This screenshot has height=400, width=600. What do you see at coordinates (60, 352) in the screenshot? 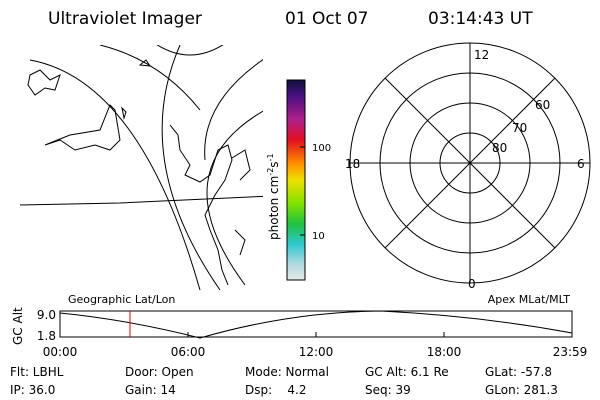
I see `x-tick-label: 00:00` at bounding box center [60, 352].